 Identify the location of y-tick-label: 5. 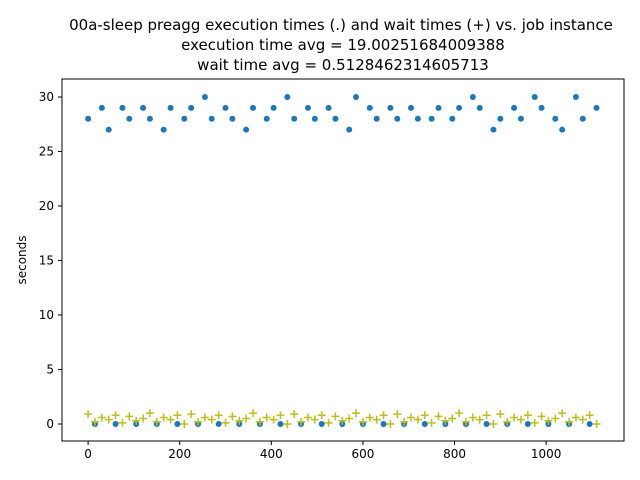
(50, 369).